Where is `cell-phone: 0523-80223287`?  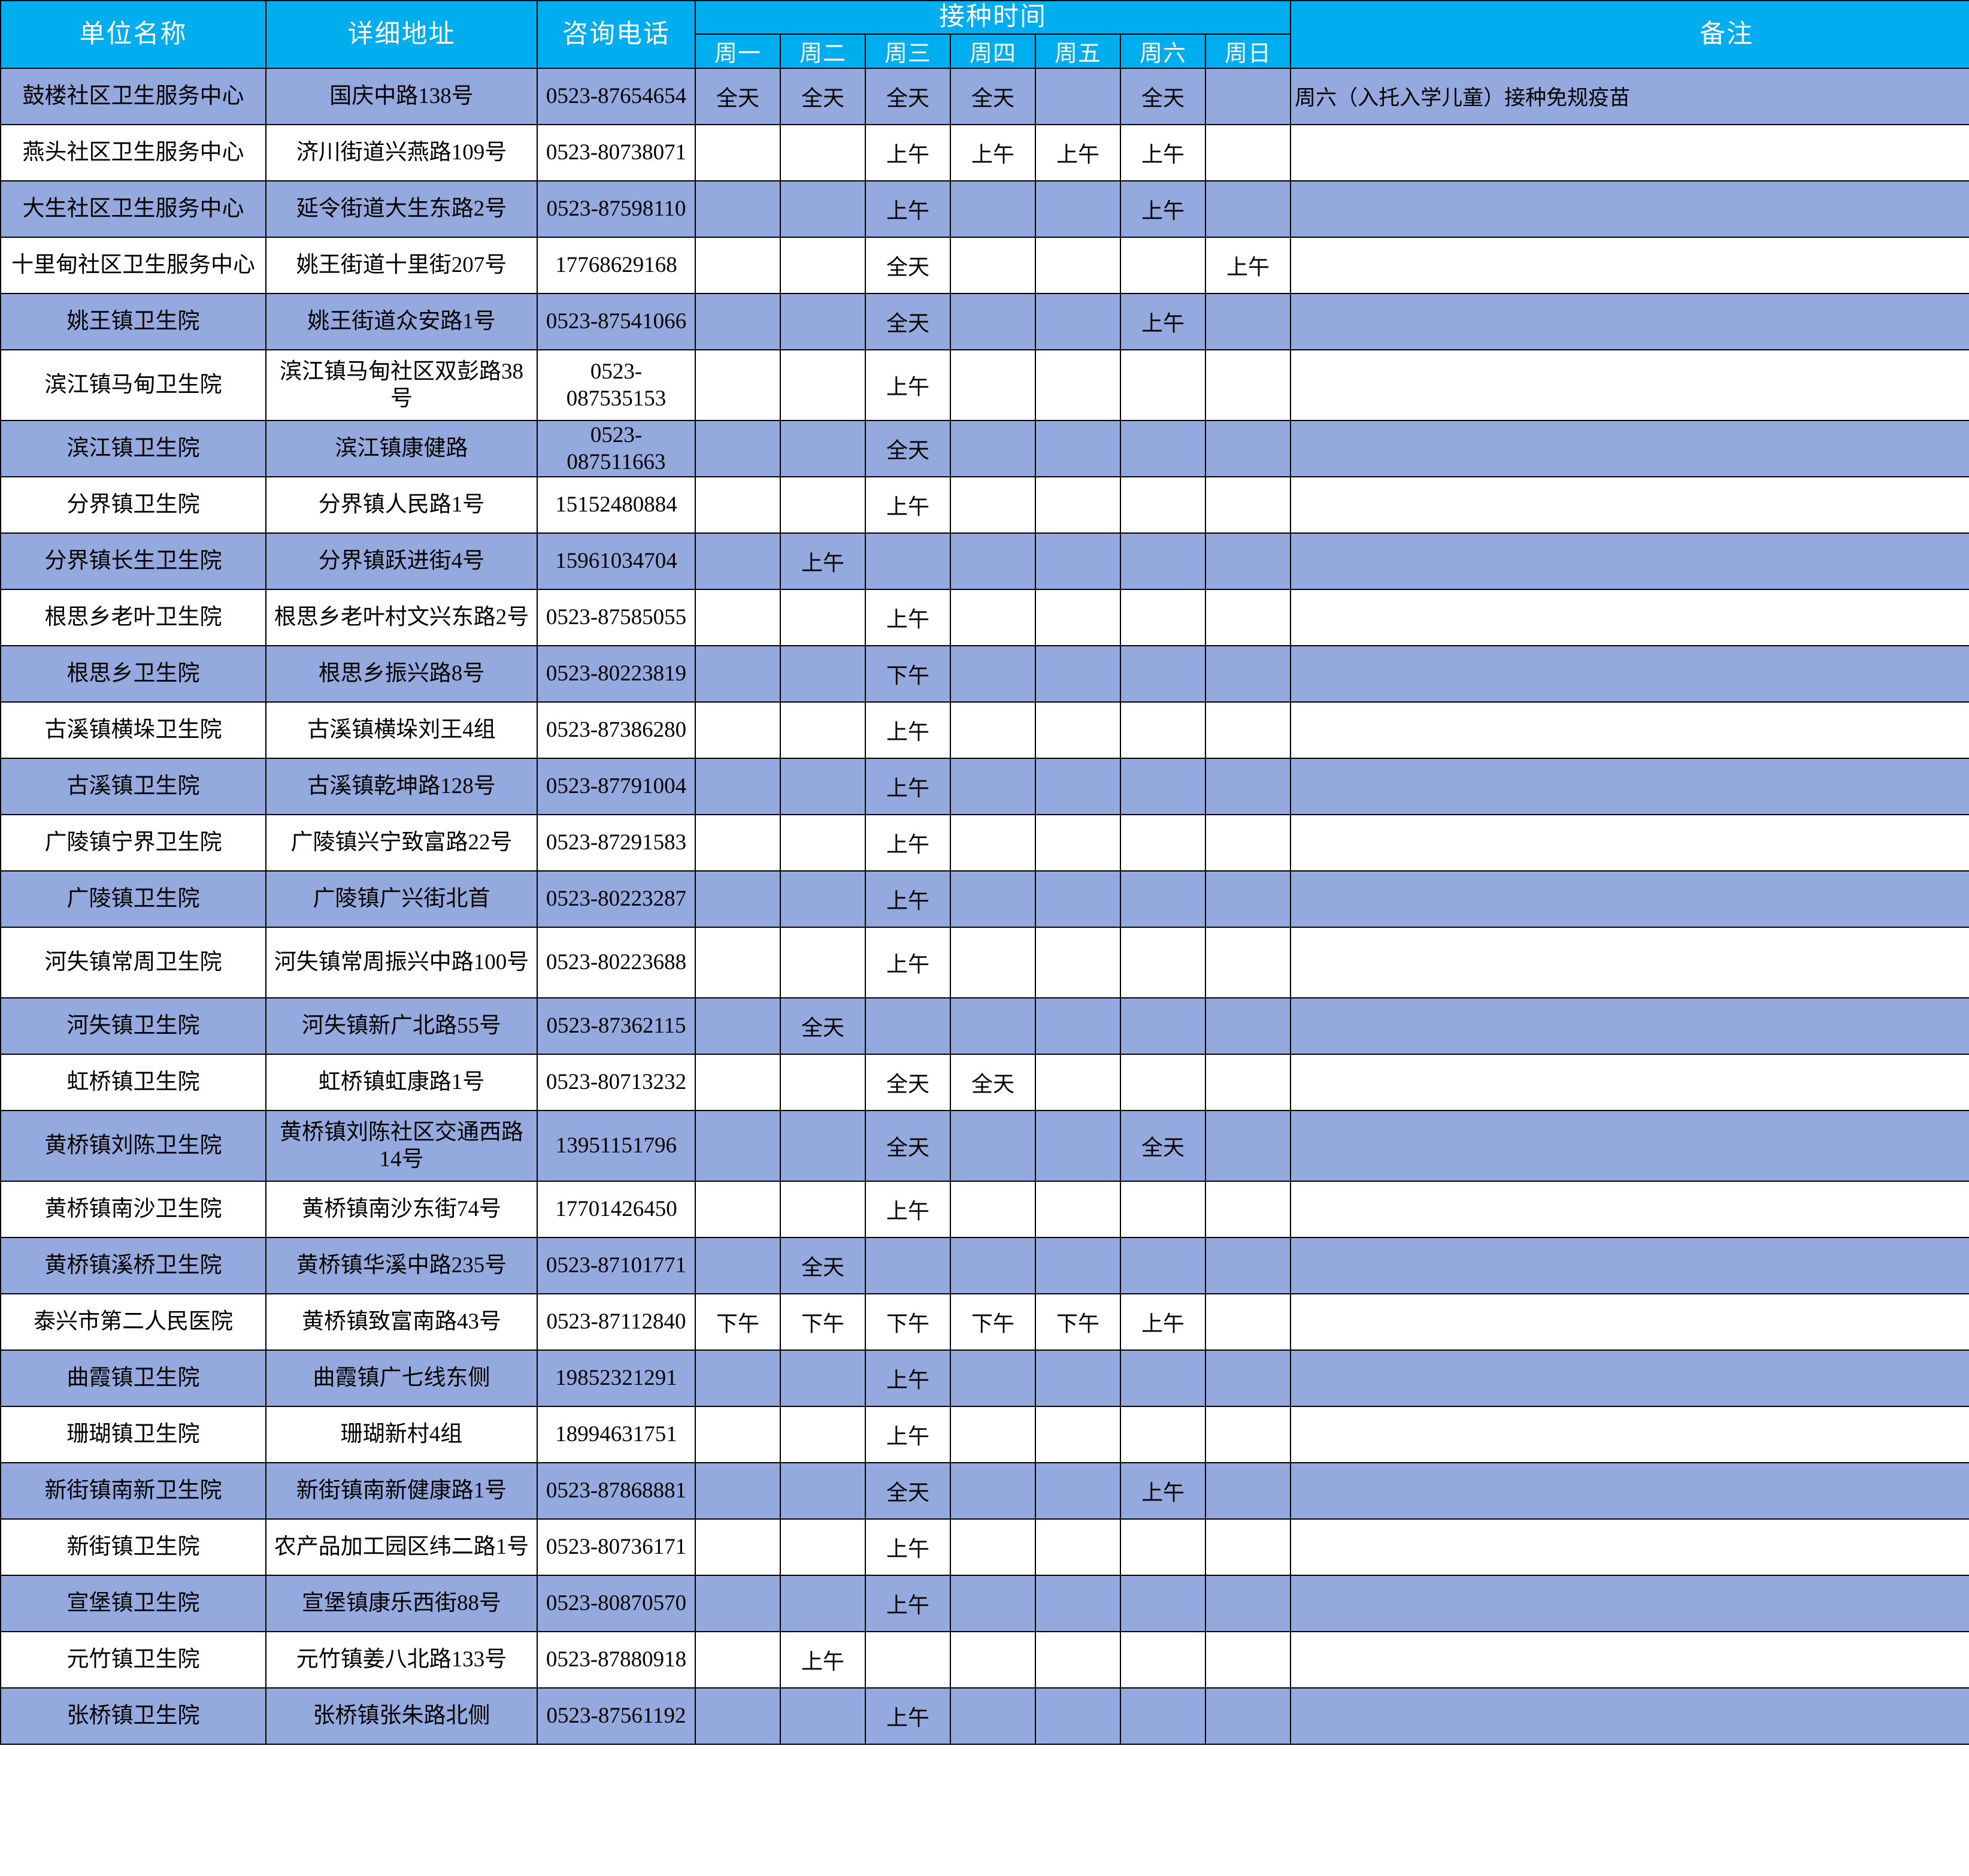
cell-phone: 0523-80223287 is located at coordinates (616, 899).